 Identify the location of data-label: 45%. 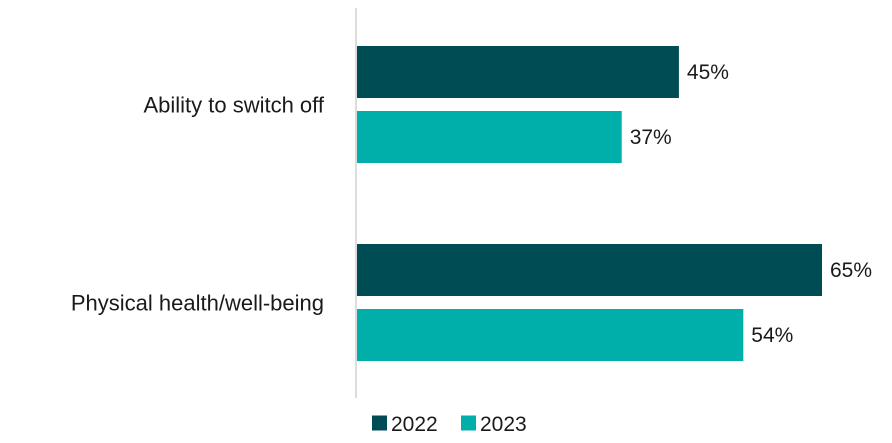
(708, 72).